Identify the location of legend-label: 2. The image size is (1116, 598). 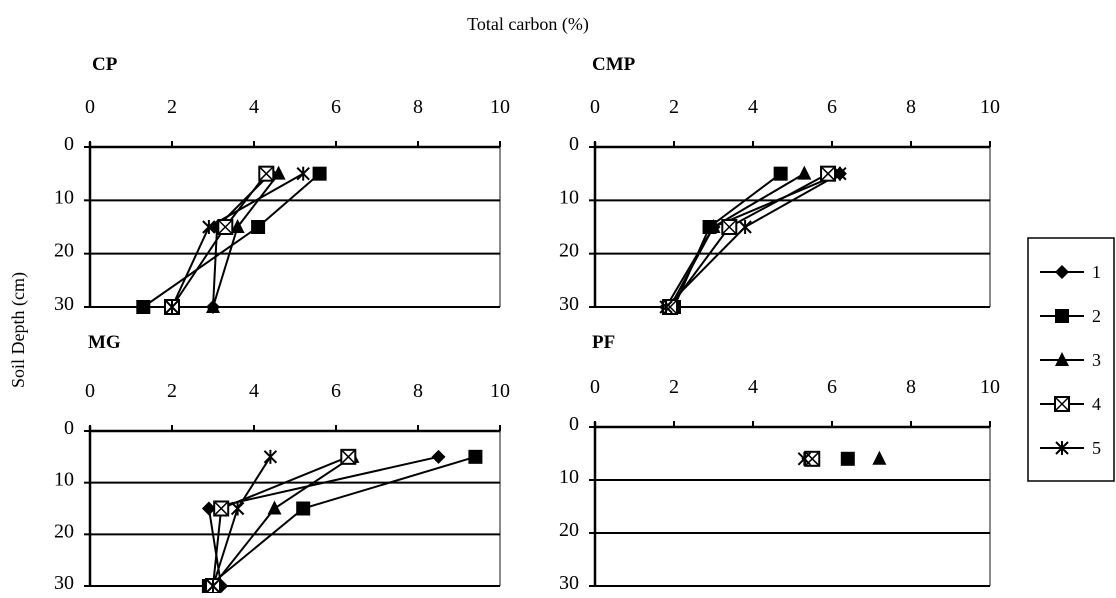
(1096, 316).